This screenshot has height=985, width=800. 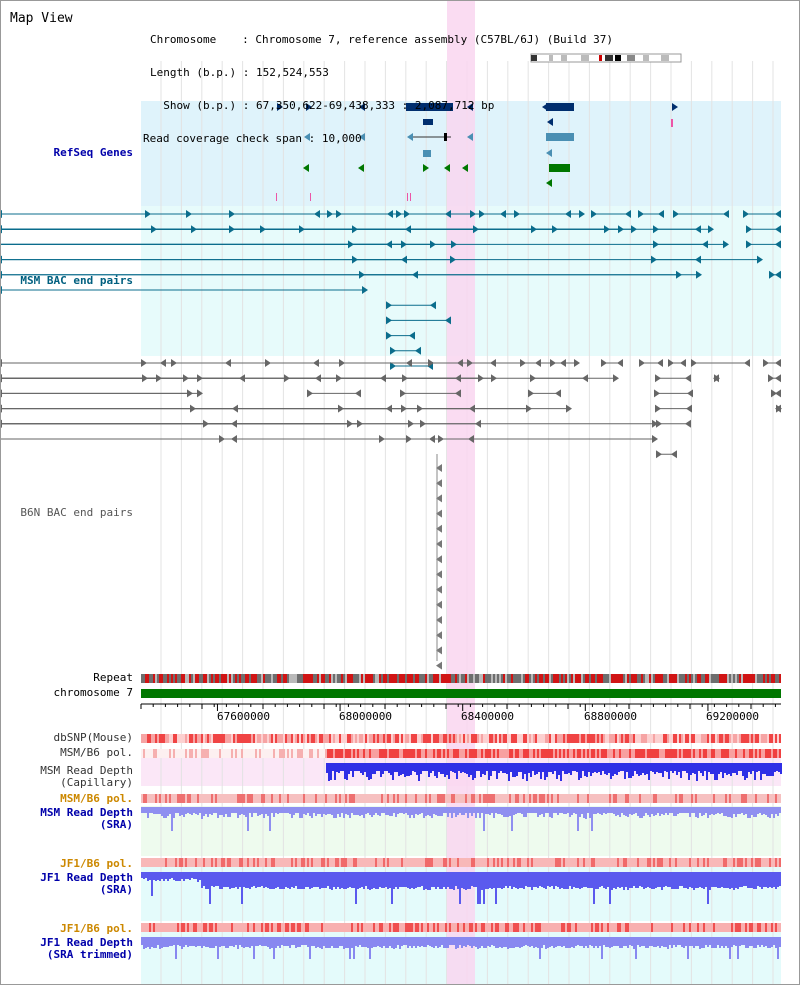 What do you see at coordinates (93, 152) in the screenshot?
I see `track-label-refseq-genes: RefSeq Genes` at bounding box center [93, 152].